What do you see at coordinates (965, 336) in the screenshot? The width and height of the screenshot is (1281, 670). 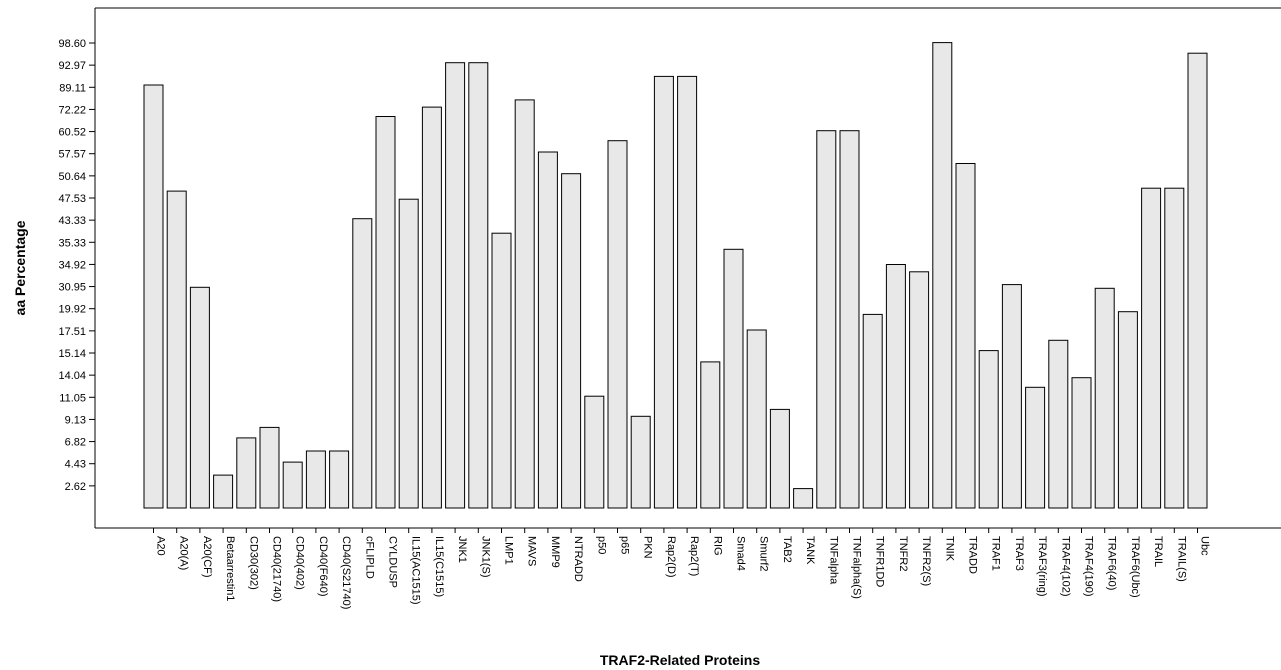 I see `bar-tradd` at bounding box center [965, 336].